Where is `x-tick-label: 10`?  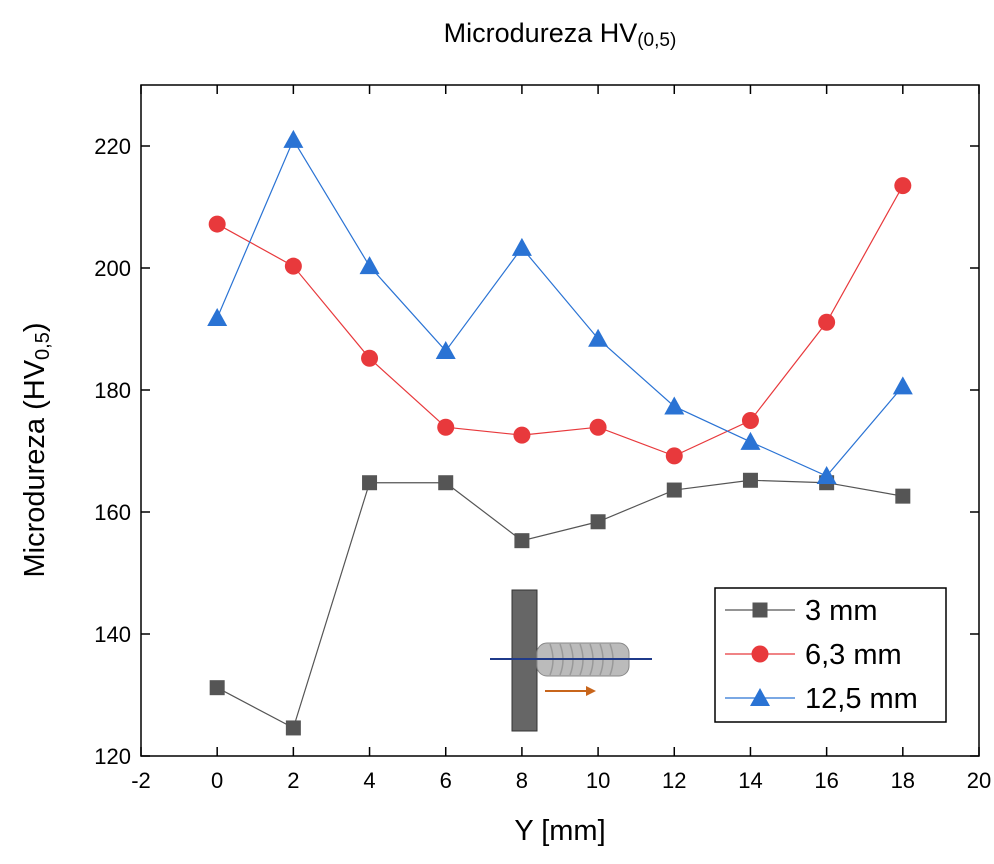
x-tick-label: 10 is located at coordinates (598, 780).